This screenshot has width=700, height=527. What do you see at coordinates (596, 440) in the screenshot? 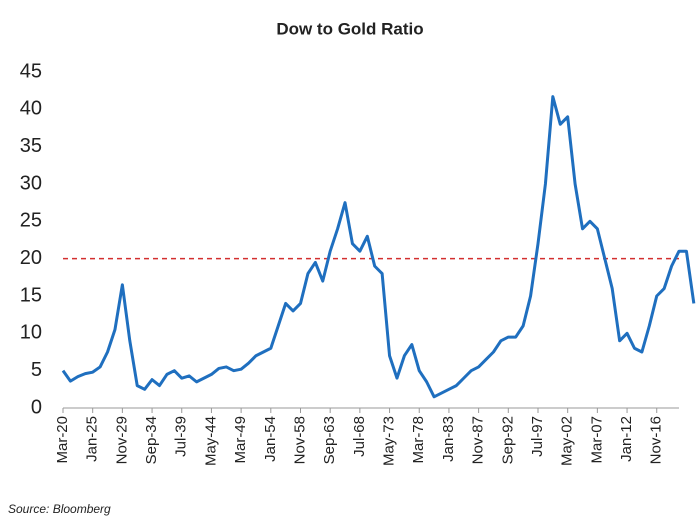
I see `x-tick-label: Mar-07` at bounding box center [596, 440].